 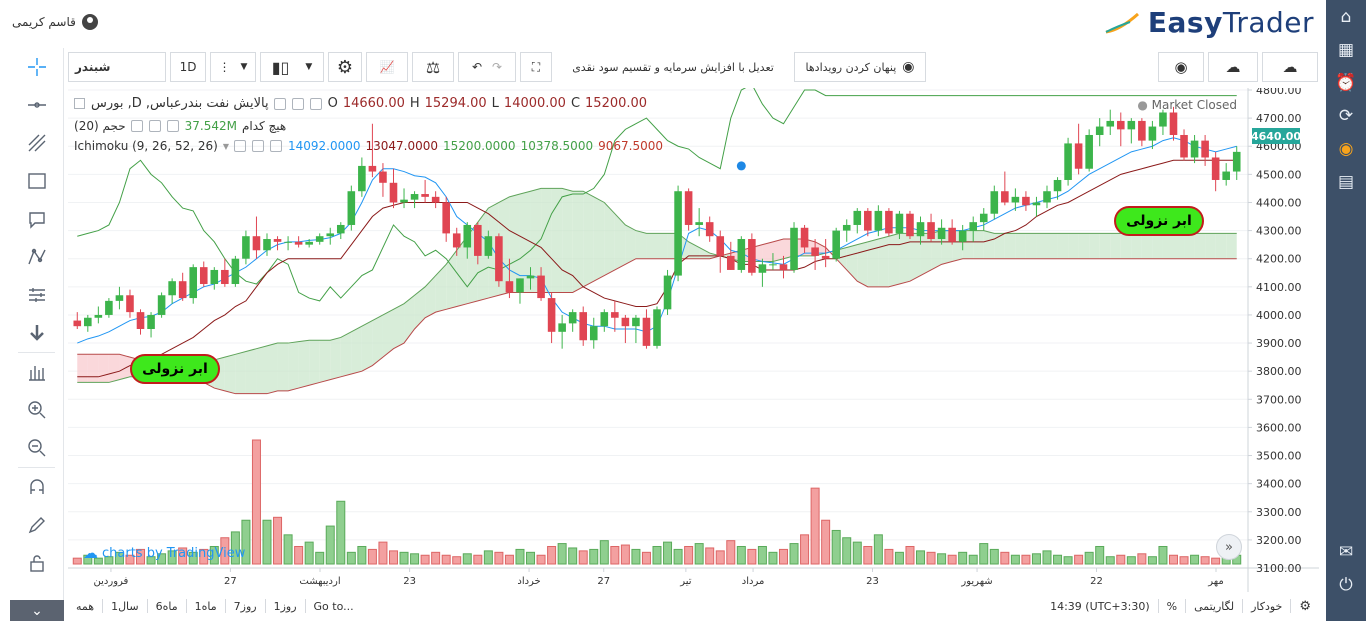 What do you see at coordinates (1181, 67) in the screenshot?
I see `camera-icon: ◉` at bounding box center [1181, 67].